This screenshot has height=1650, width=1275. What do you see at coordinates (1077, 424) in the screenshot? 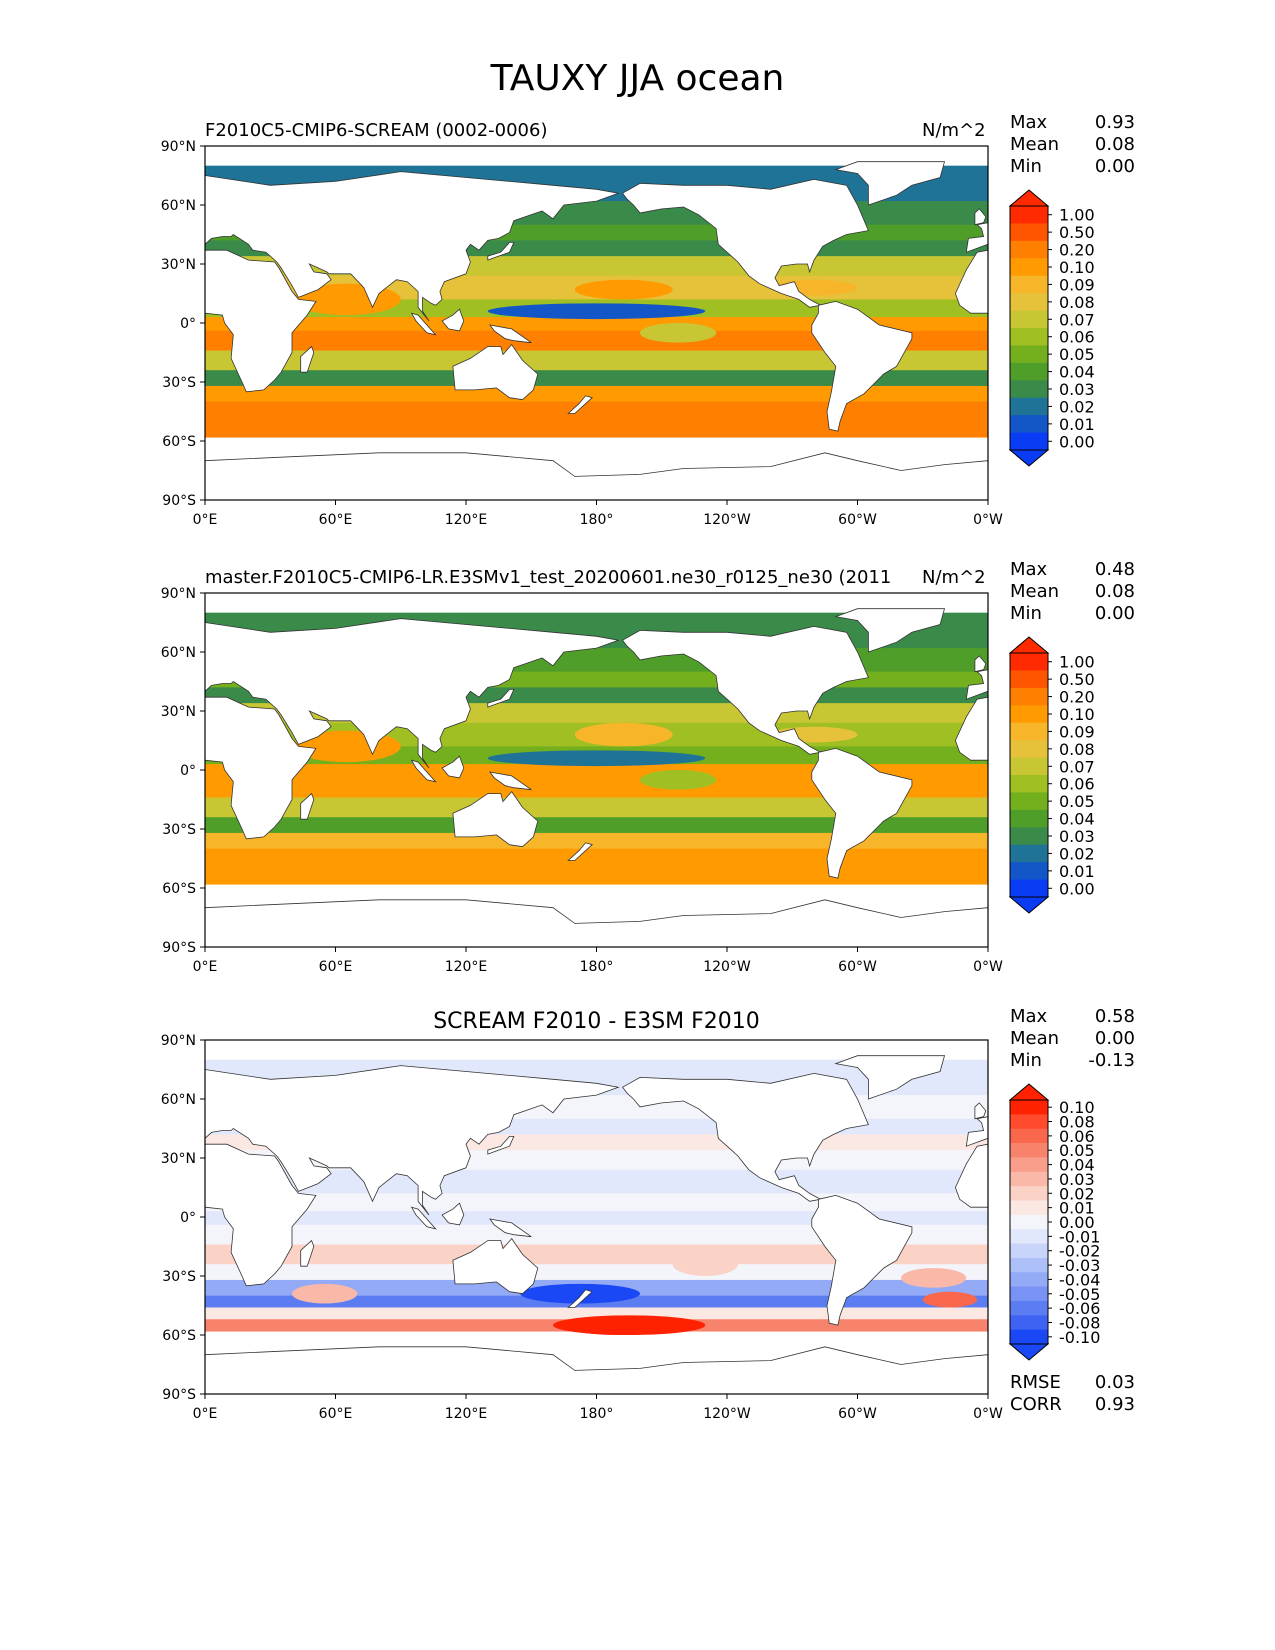
I see `colorbar-tick-label: 0.01` at bounding box center [1077, 424].